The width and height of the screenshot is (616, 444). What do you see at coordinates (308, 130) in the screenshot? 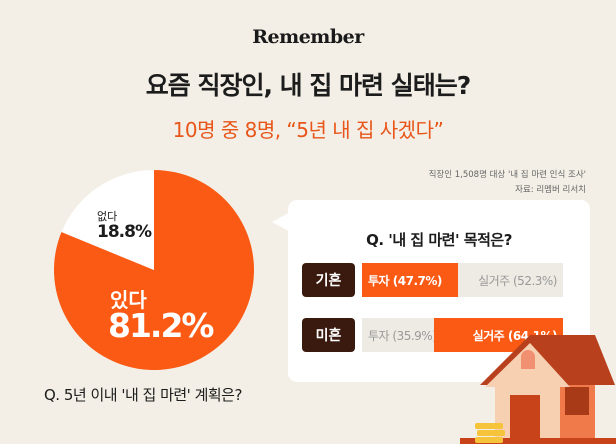
I see `subtitle: 10명 중 8명, “5년 내 집 사겠다”` at bounding box center [308, 130].